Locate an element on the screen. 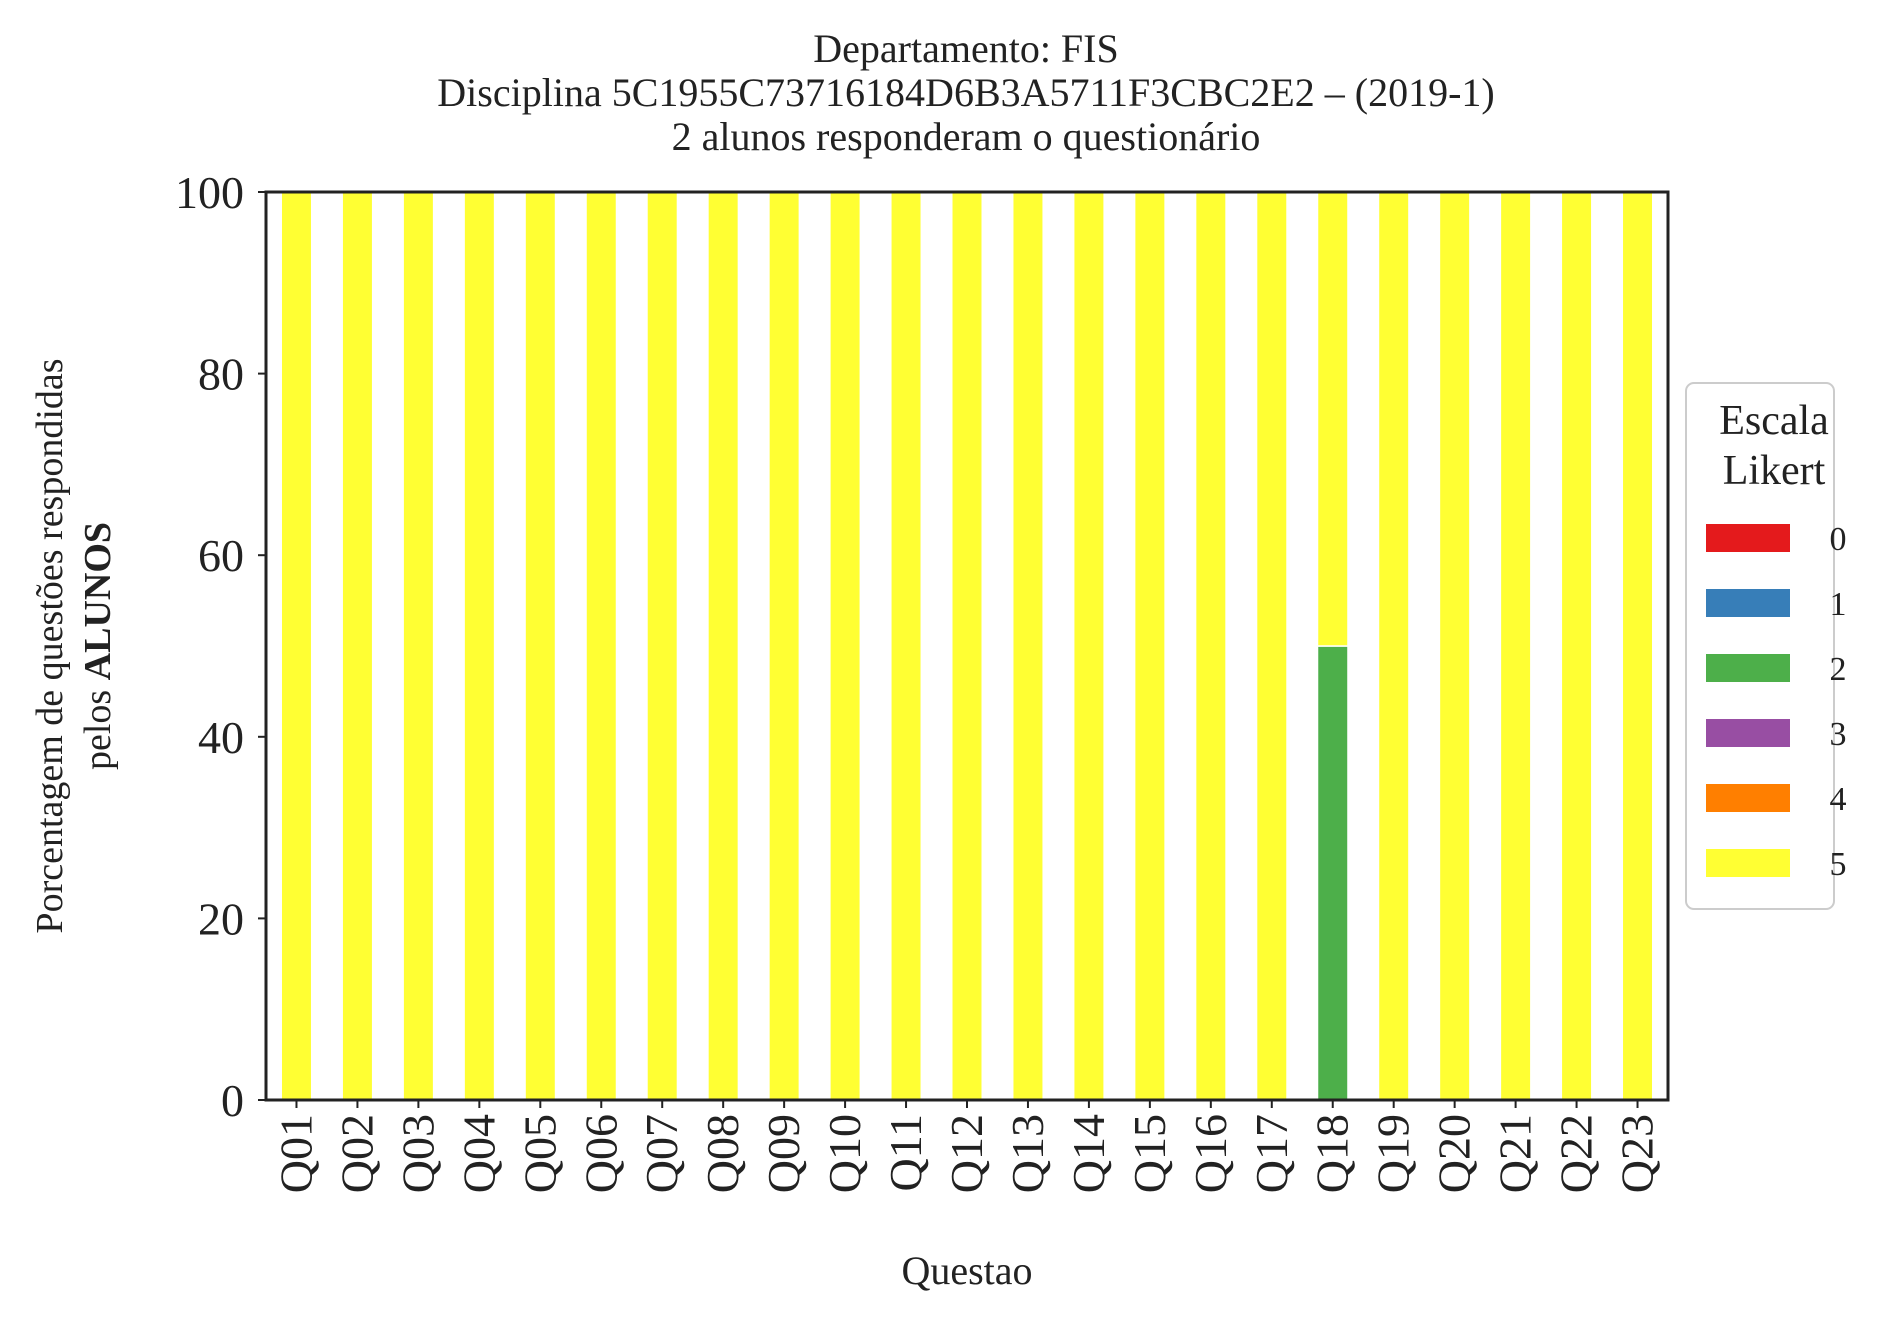  x-tick-label: Q12 is located at coordinates (966, 1153).